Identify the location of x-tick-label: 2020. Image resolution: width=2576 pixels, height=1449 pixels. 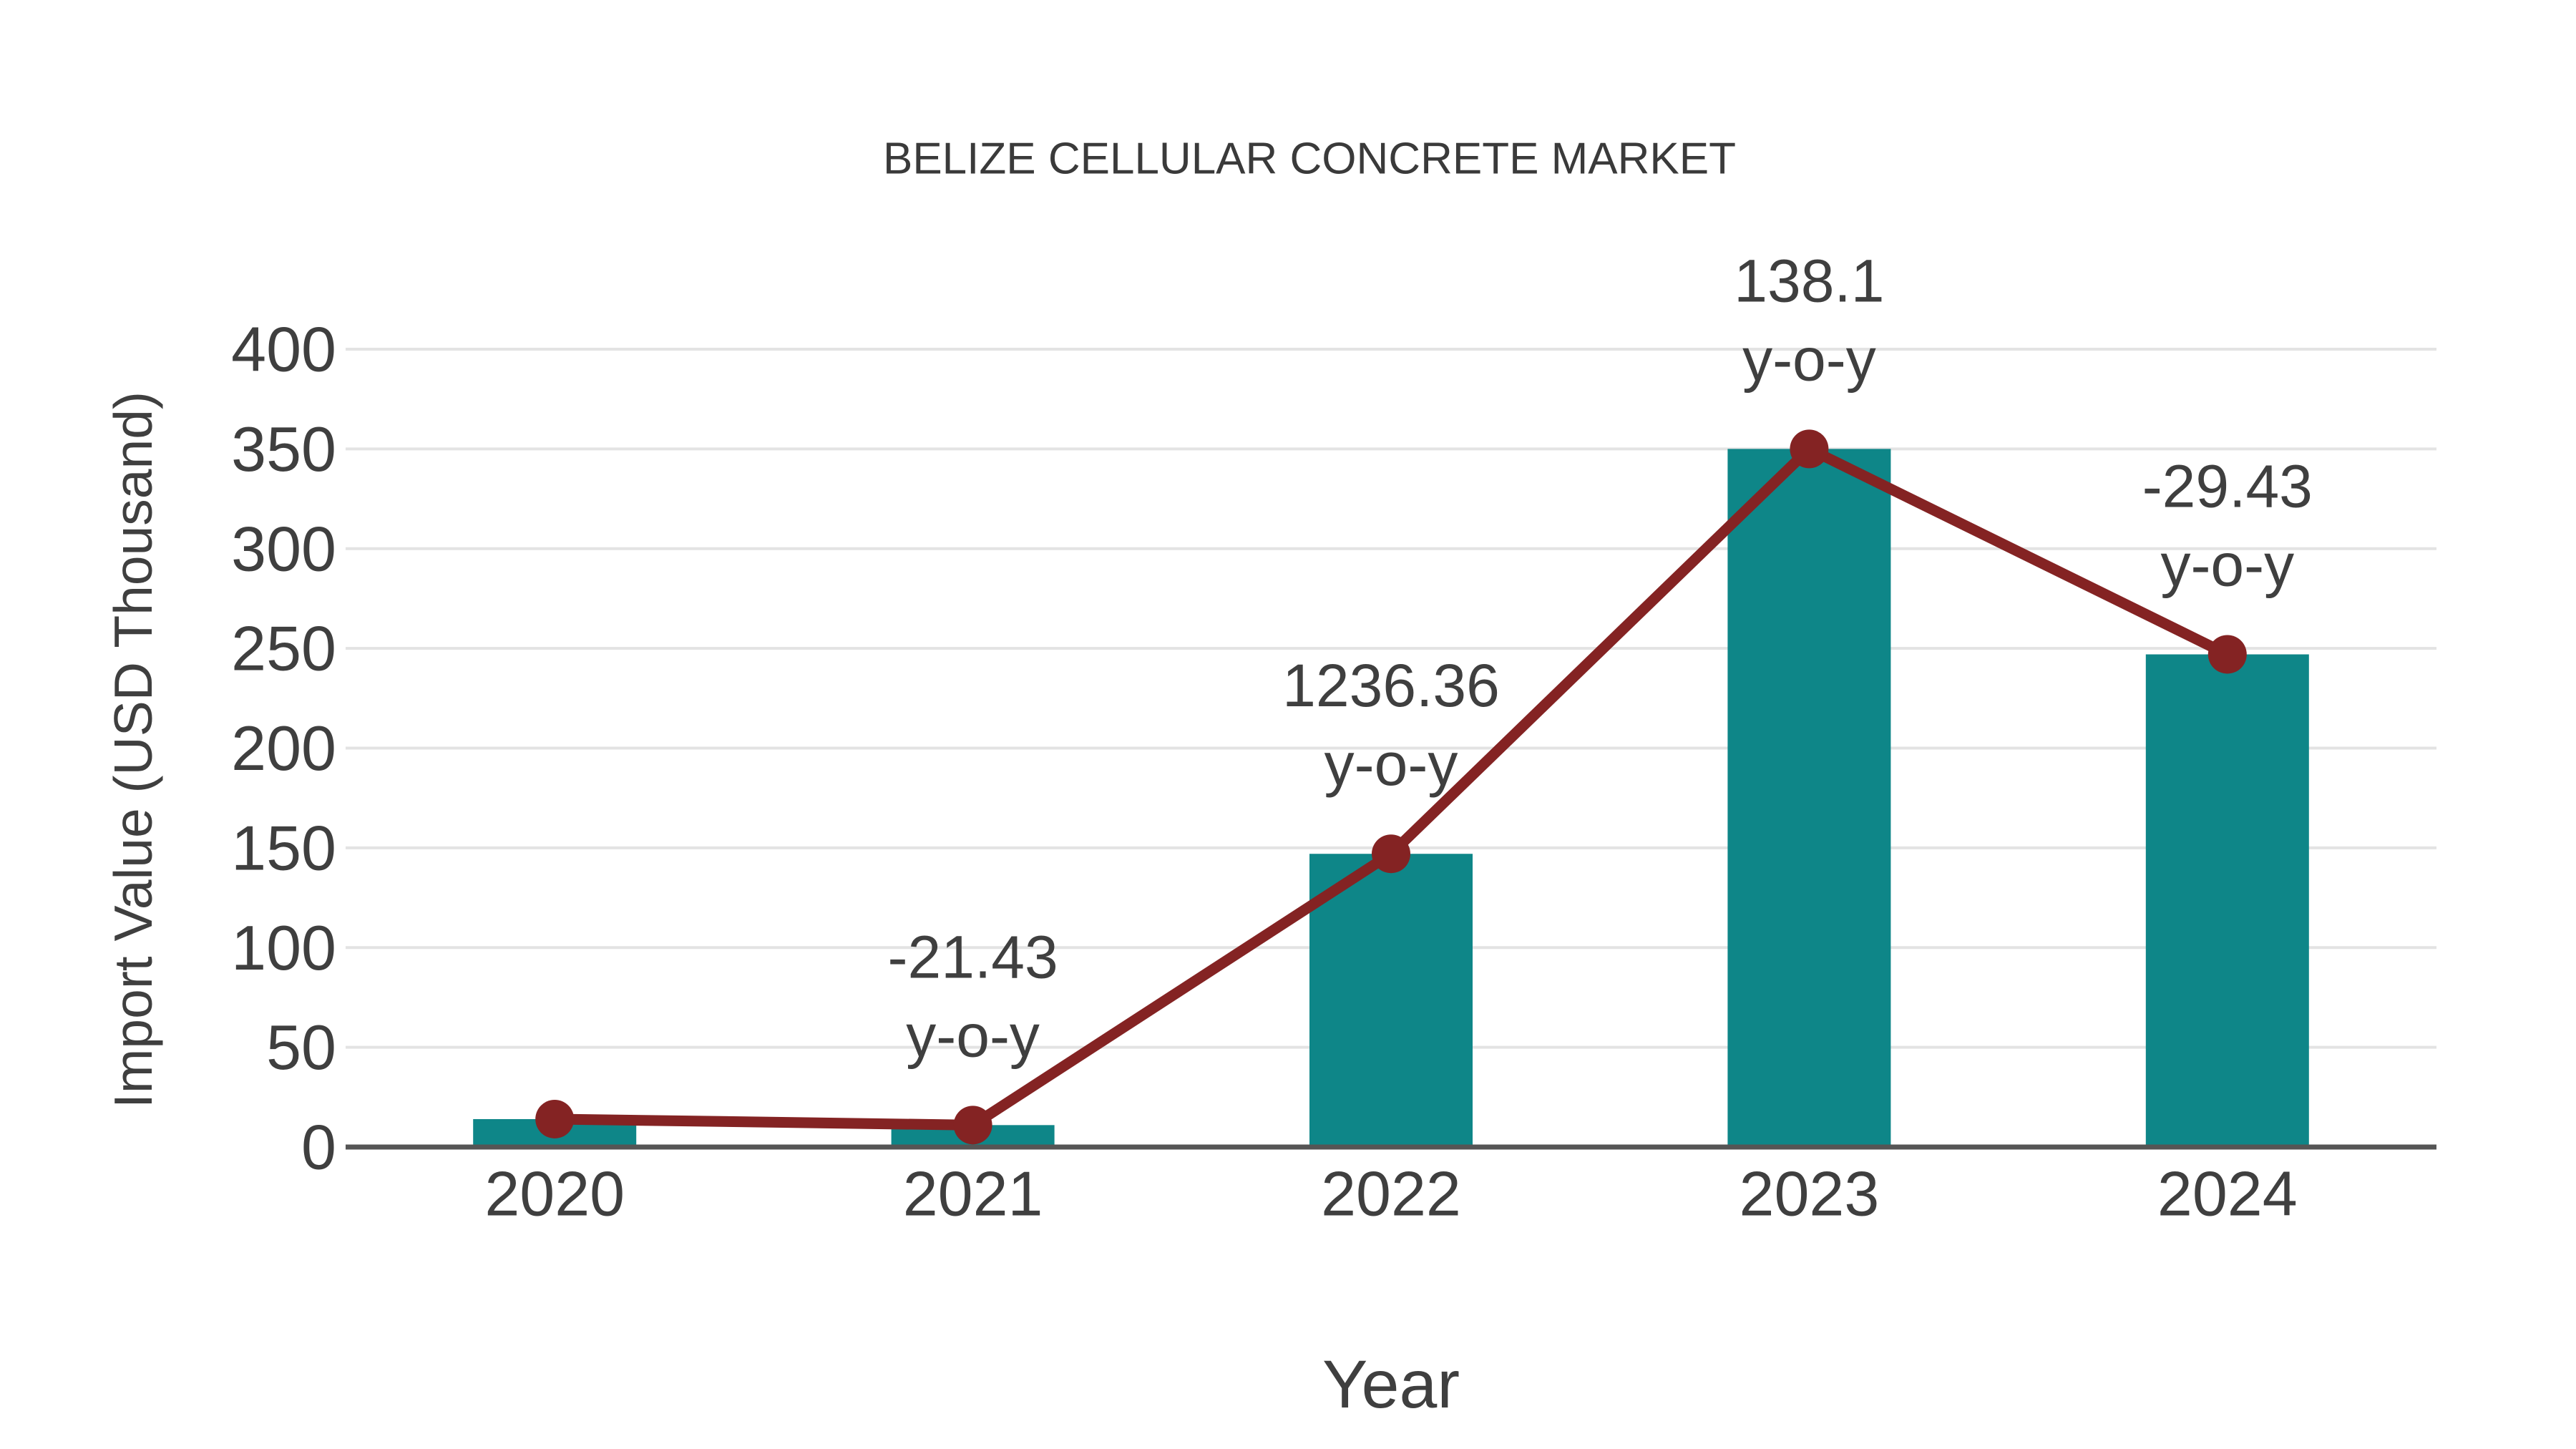
(554, 1193).